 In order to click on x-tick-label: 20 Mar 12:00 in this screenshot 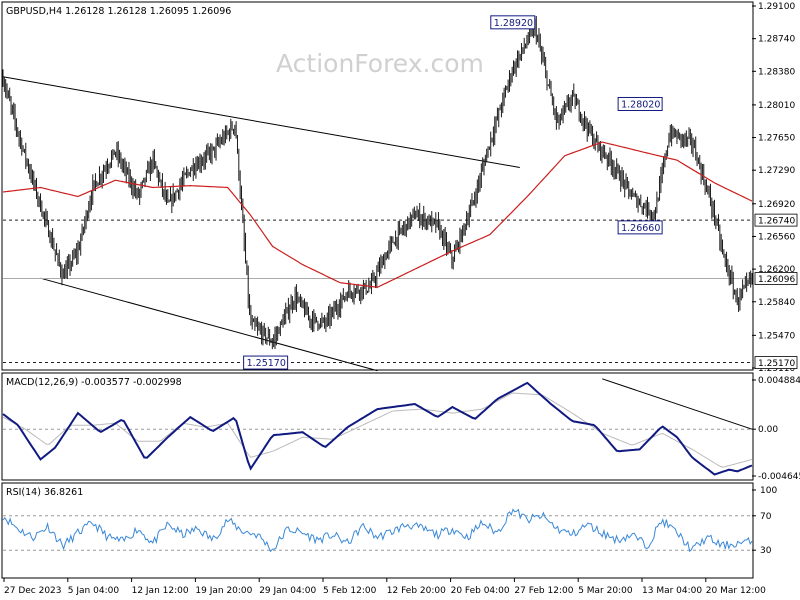, I will do `click(736, 591)`.